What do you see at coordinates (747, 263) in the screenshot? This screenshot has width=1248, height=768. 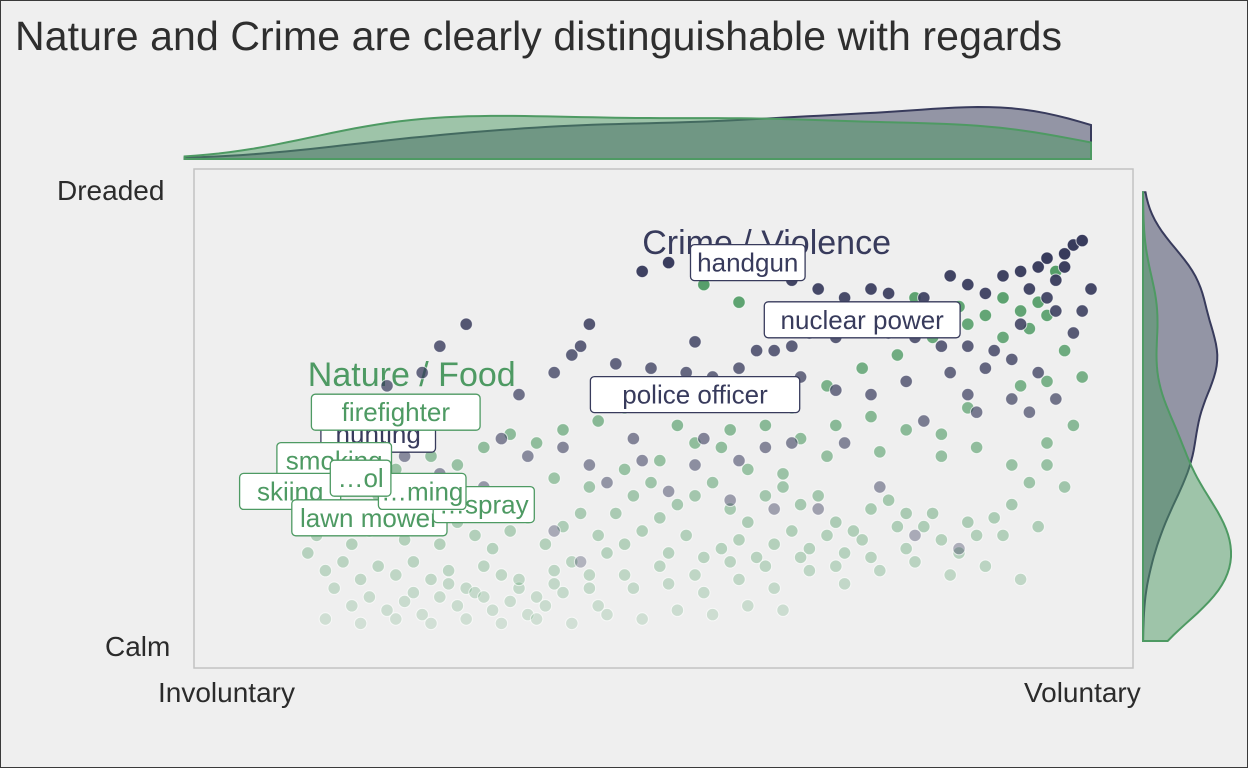 I see `point-label-text: handgun` at bounding box center [747, 263].